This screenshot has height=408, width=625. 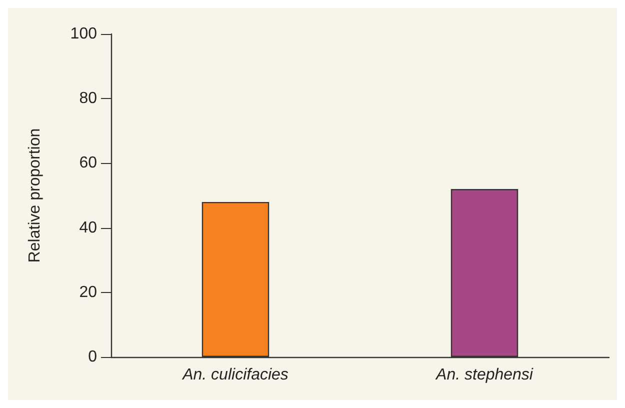 I want to click on y-tick-label: 80, so click(x=88, y=99).